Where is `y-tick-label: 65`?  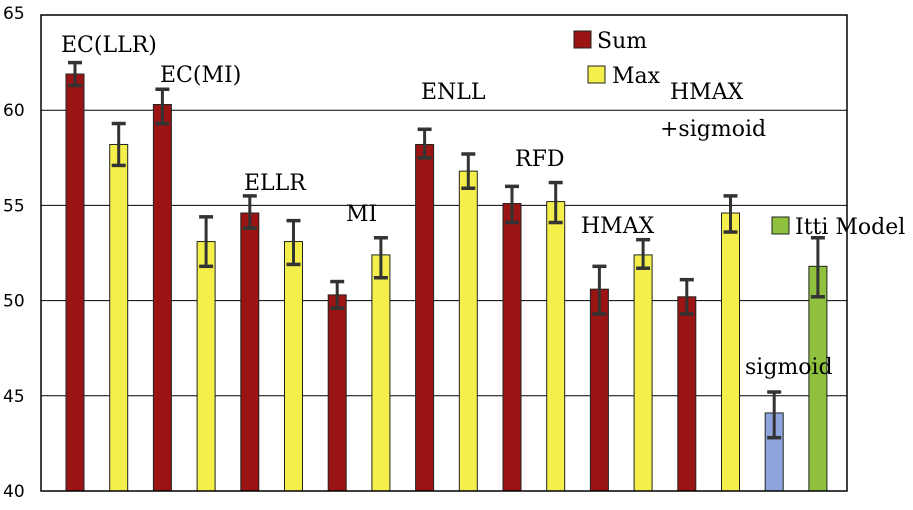
y-tick-label: 65 is located at coordinates (14, 14).